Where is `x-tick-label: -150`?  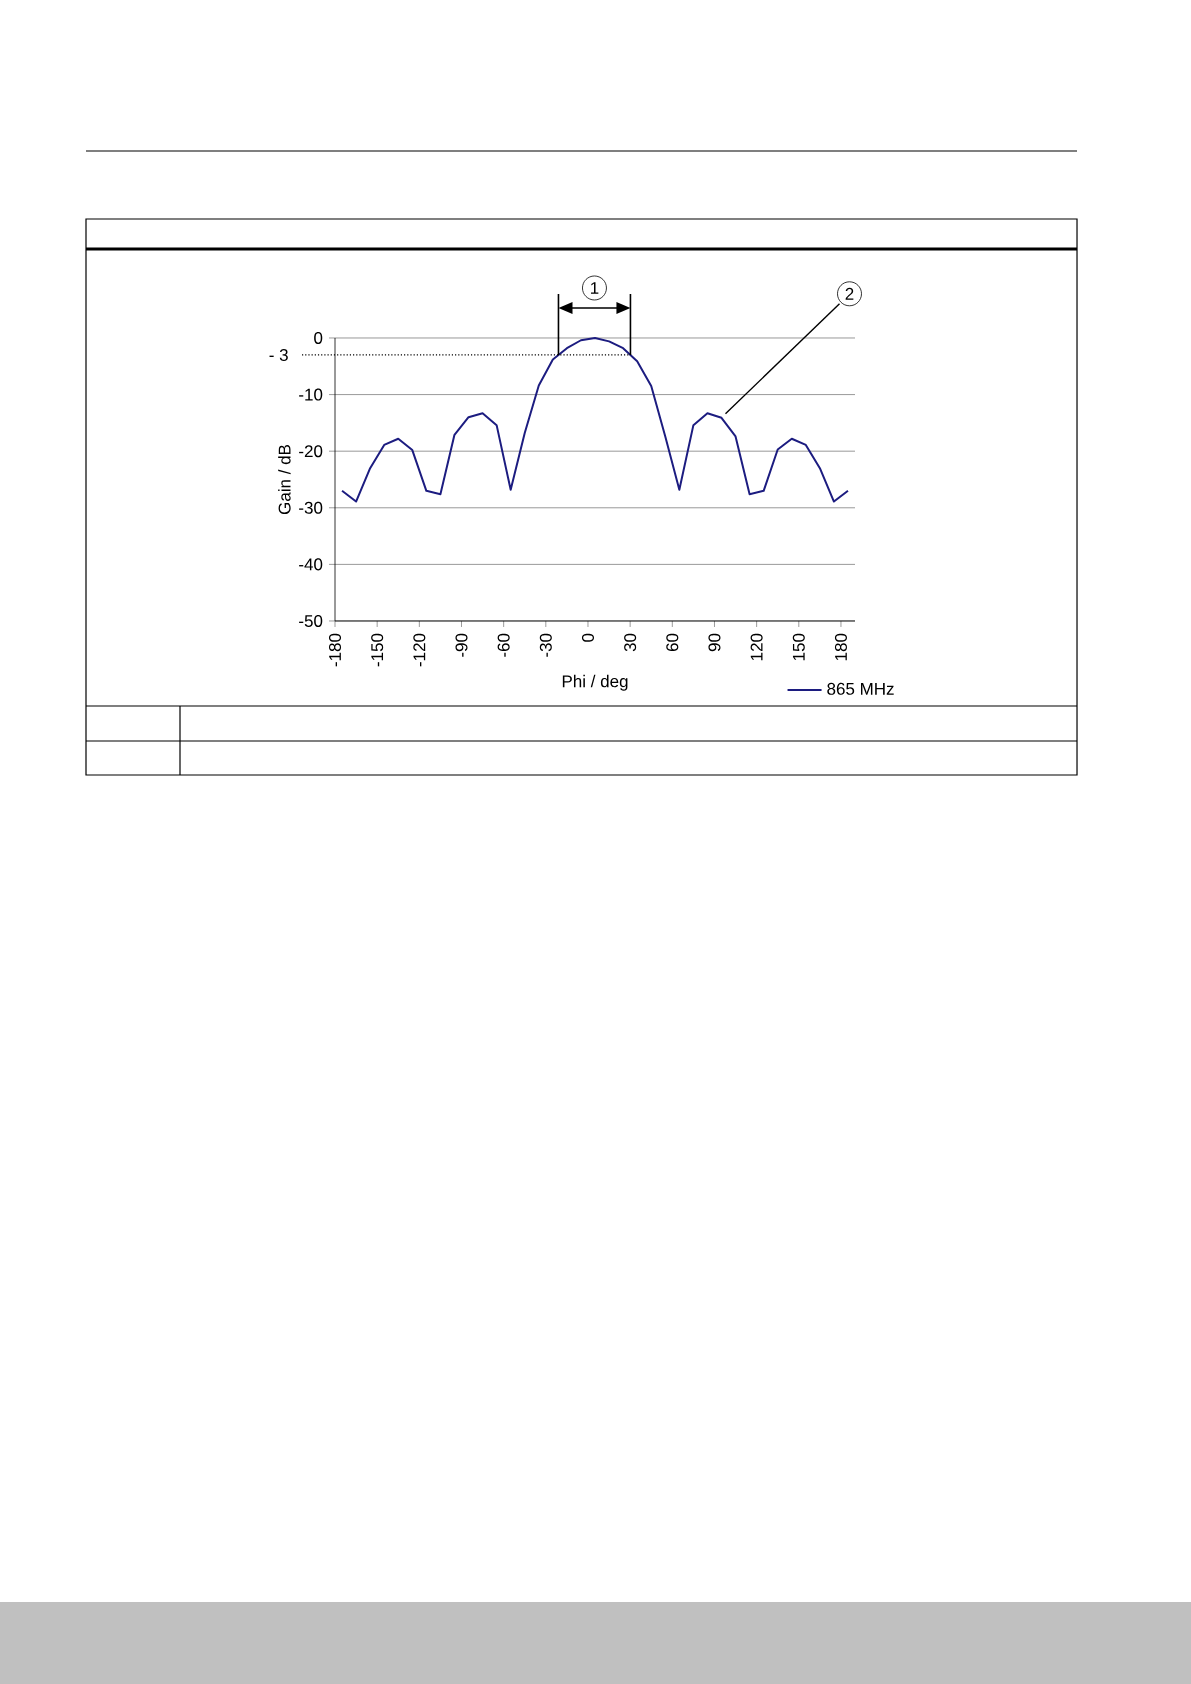
x-tick-label: -150 is located at coordinates (377, 650).